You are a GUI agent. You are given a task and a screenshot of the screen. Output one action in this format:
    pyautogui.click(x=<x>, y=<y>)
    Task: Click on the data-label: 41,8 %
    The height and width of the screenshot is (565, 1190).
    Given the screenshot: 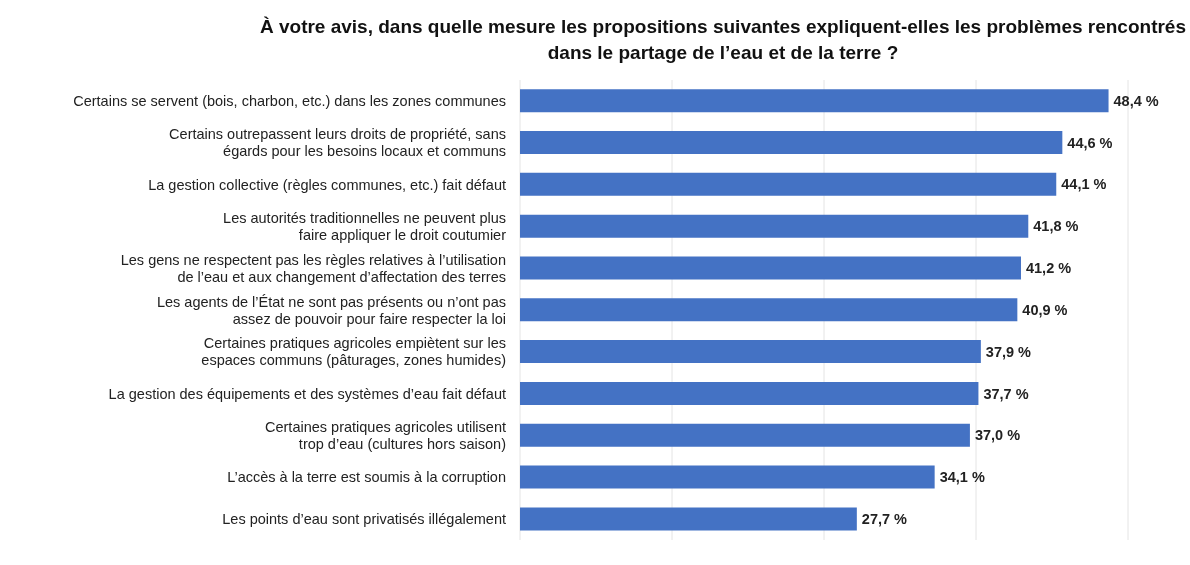 What is the action you would take?
    pyautogui.click(x=1056, y=226)
    